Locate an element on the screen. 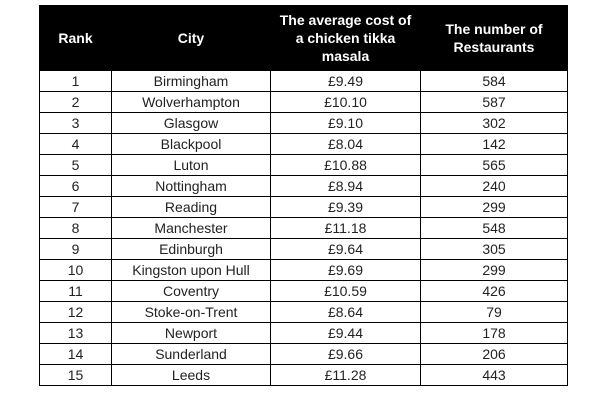 The width and height of the screenshot is (602, 401). cell-restaurant-count: 142 is located at coordinates (494, 144).